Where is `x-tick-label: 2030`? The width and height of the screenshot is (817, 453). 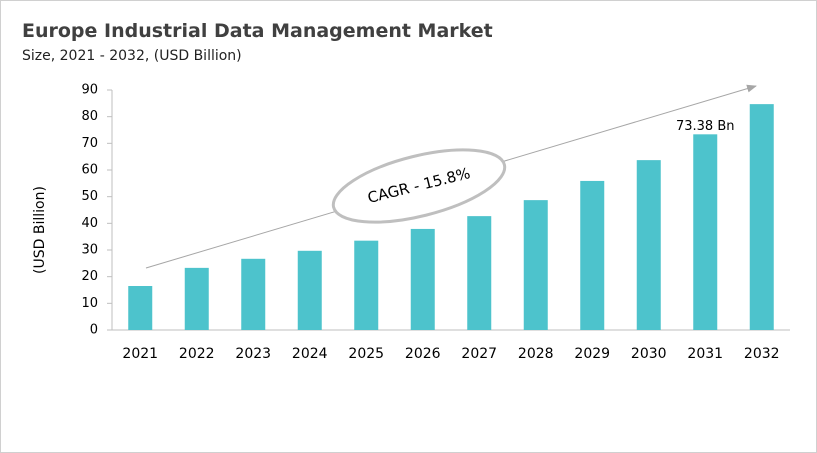
x-tick-label: 2030 is located at coordinates (649, 354).